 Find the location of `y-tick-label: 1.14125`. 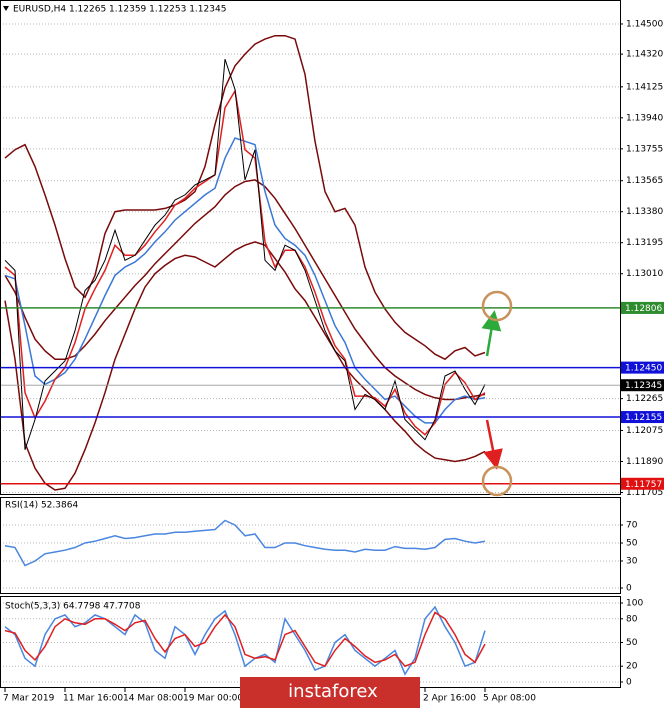

y-tick-label: 1.14125 is located at coordinates (644, 87).